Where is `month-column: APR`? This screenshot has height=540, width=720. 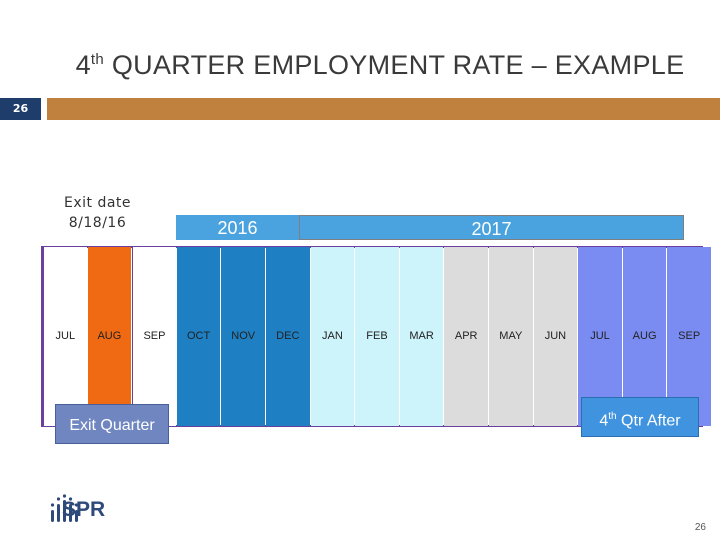 month-column: APR is located at coordinates (466, 336).